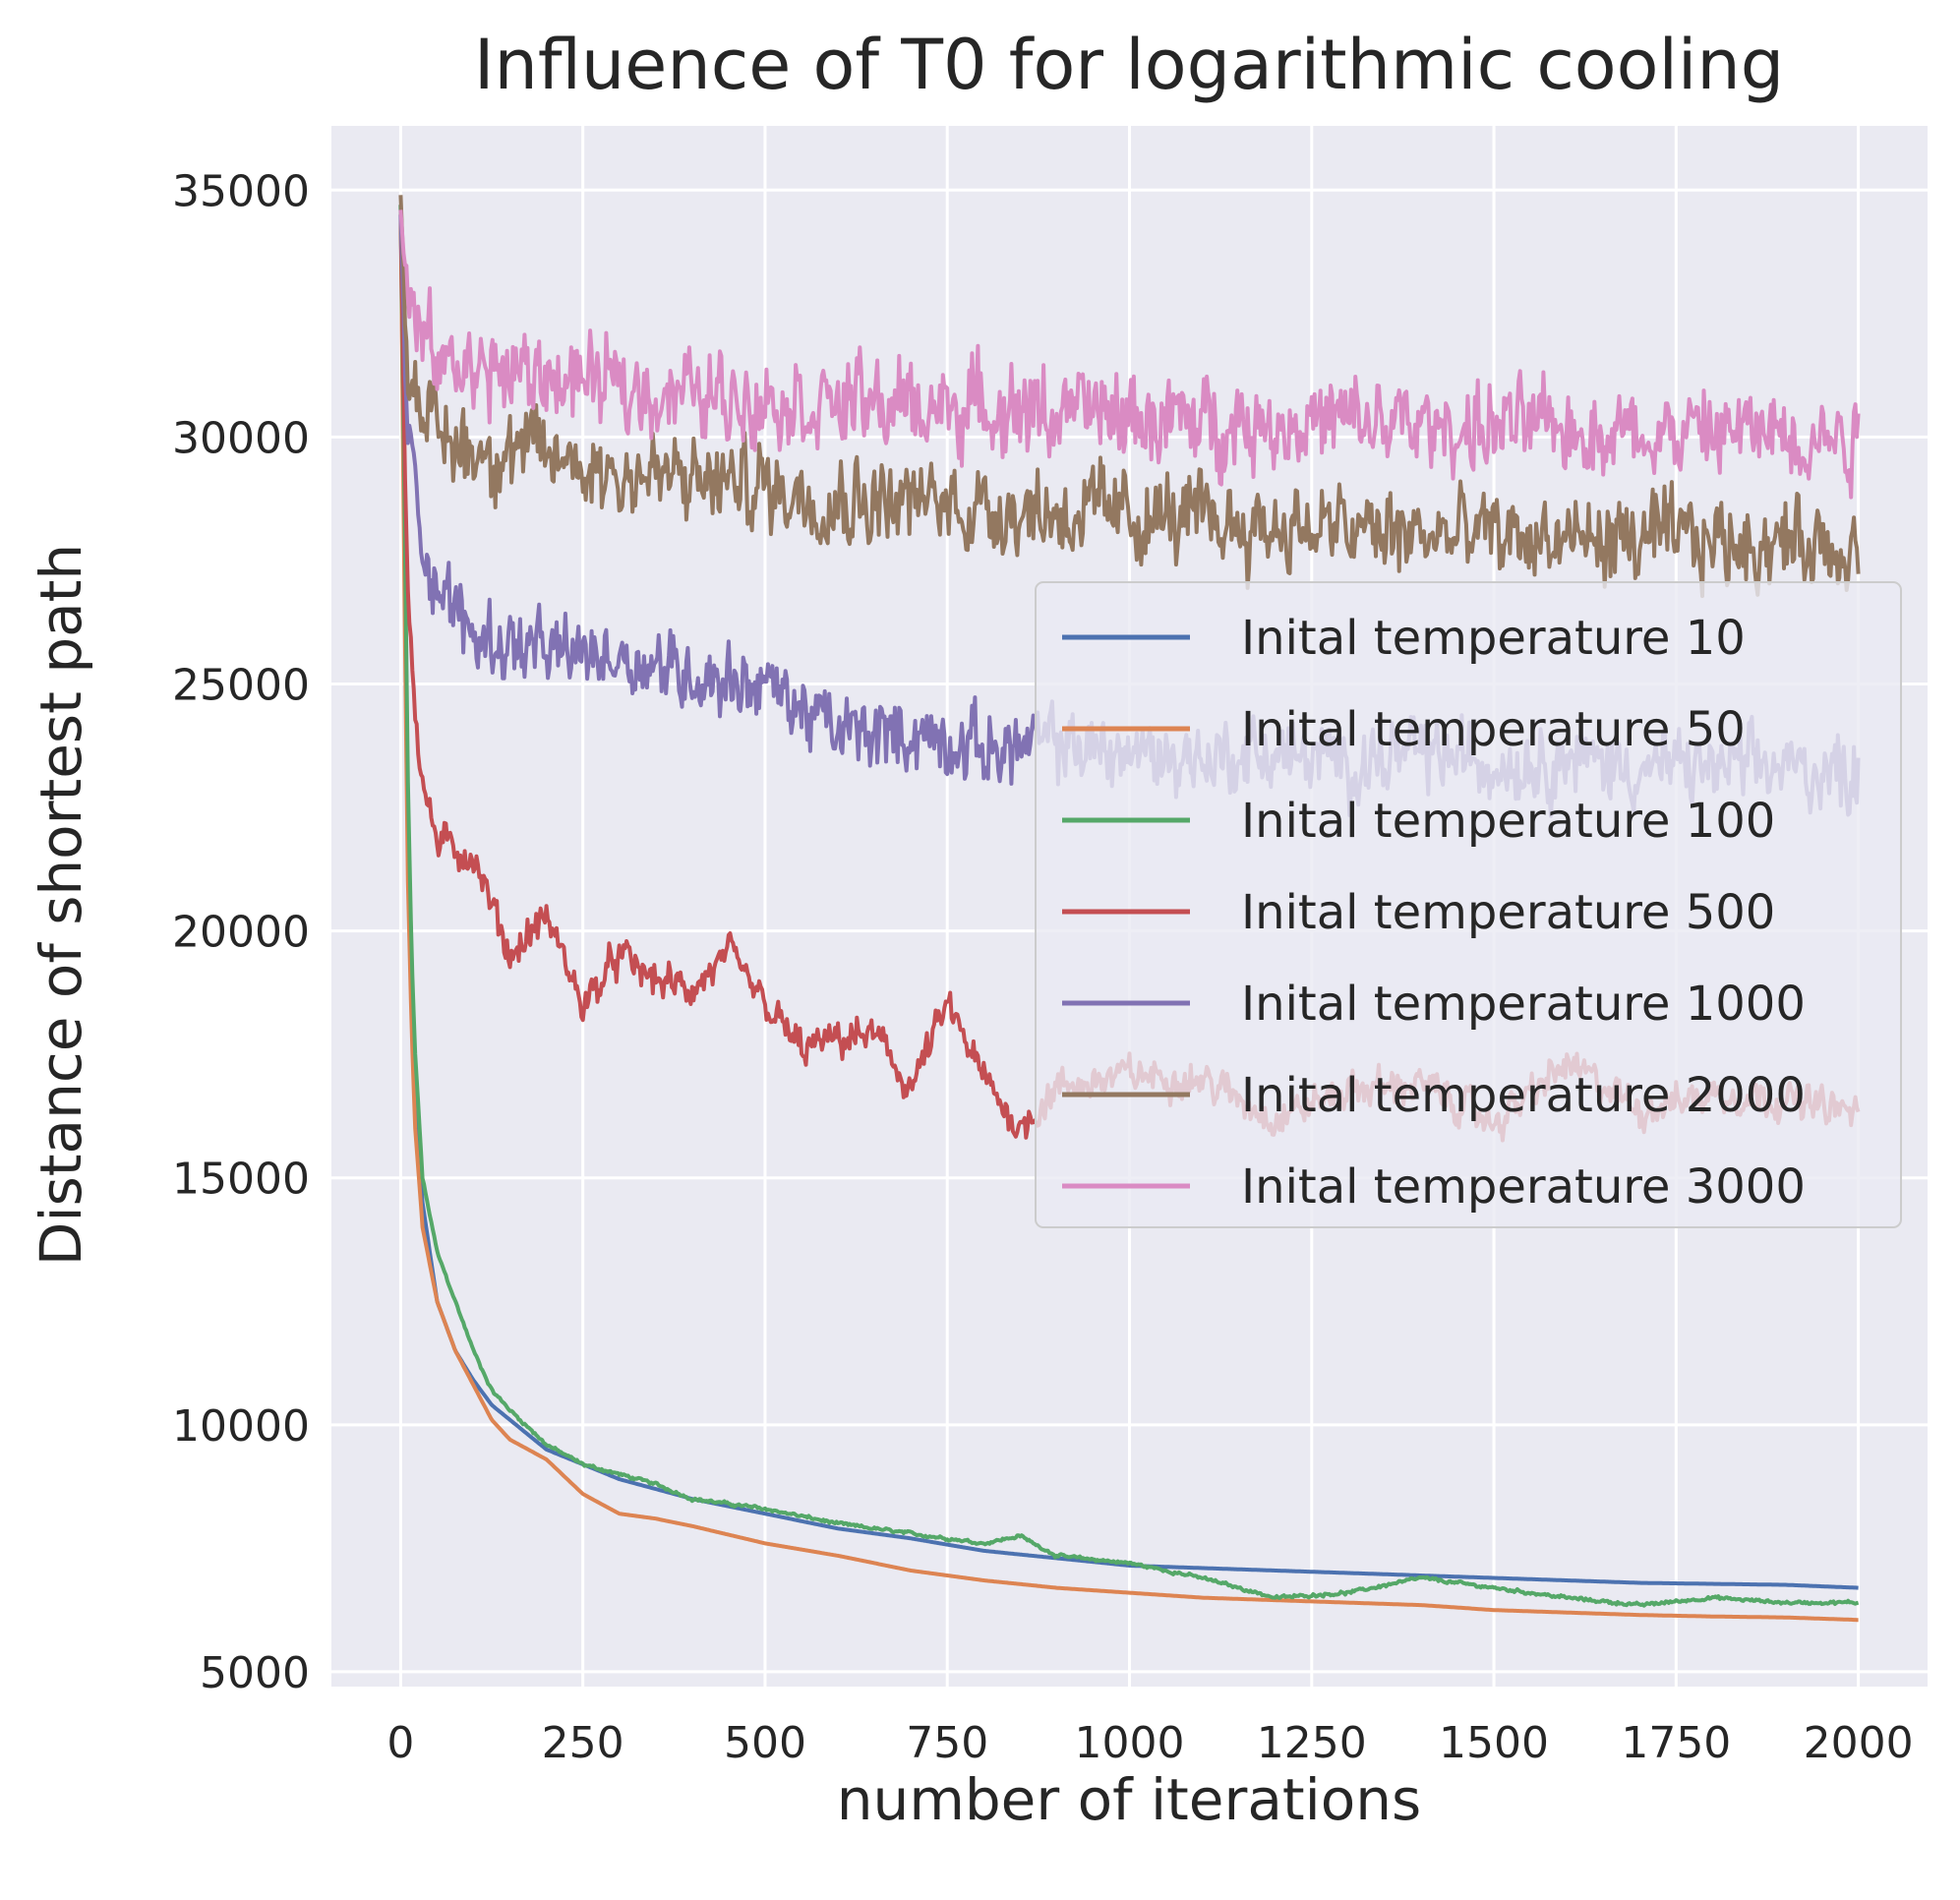 The height and width of the screenshot is (1900, 1960). What do you see at coordinates (1508, 821) in the screenshot?
I see `legend-label-2: Inital temperature 100` at bounding box center [1508, 821].